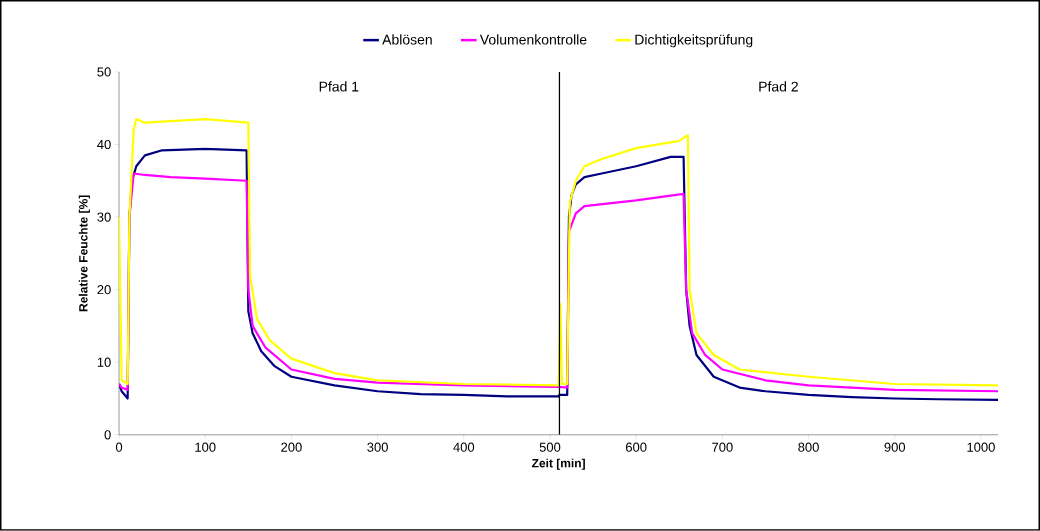 The width and height of the screenshot is (1040, 531). Describe the element at coordinates (778, 86) in the screenshot. I see `annotation: Pfad 2` at that location.